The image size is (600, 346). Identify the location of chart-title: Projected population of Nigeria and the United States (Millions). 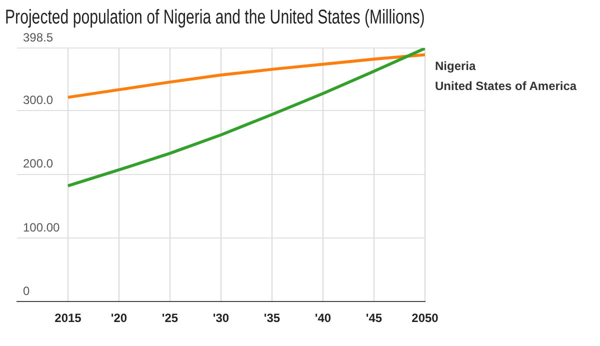
(215, 16).